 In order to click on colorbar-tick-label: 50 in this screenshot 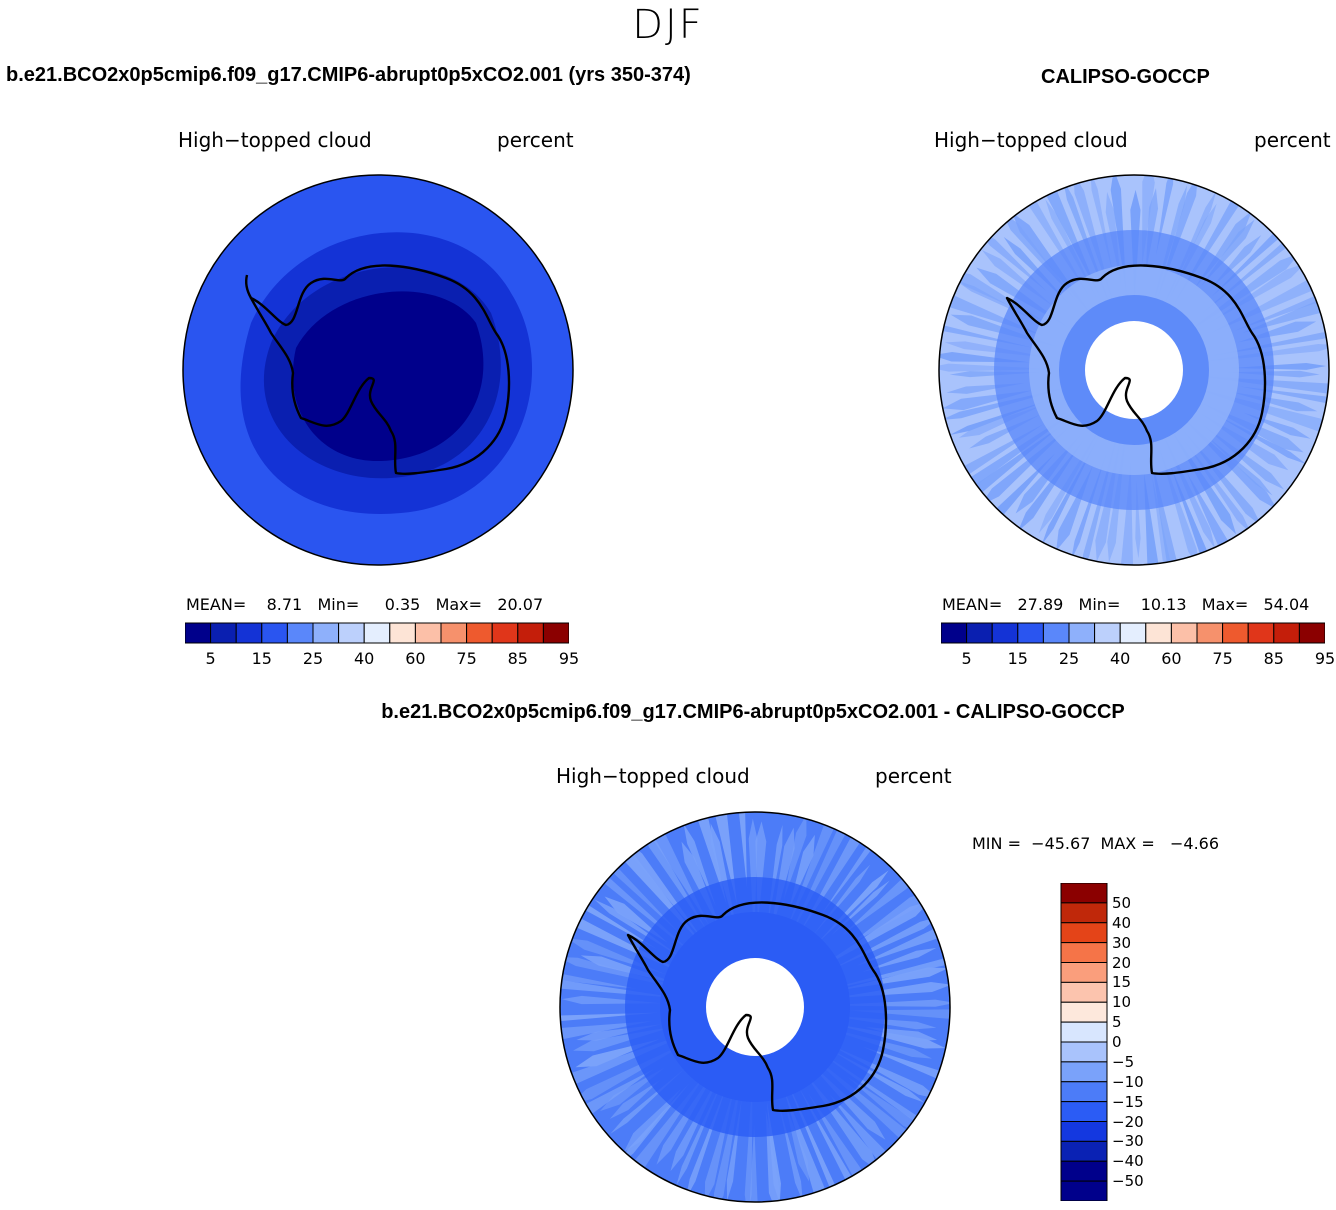, I will do `click(1122, 902)`.